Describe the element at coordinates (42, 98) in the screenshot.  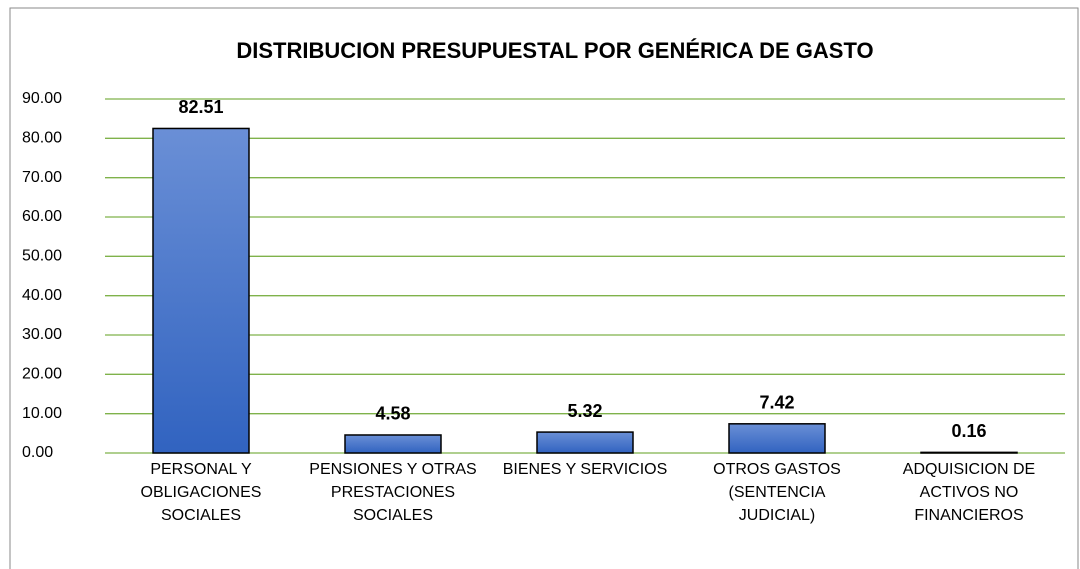
I see `y-tick-label: 90.00` at that location.